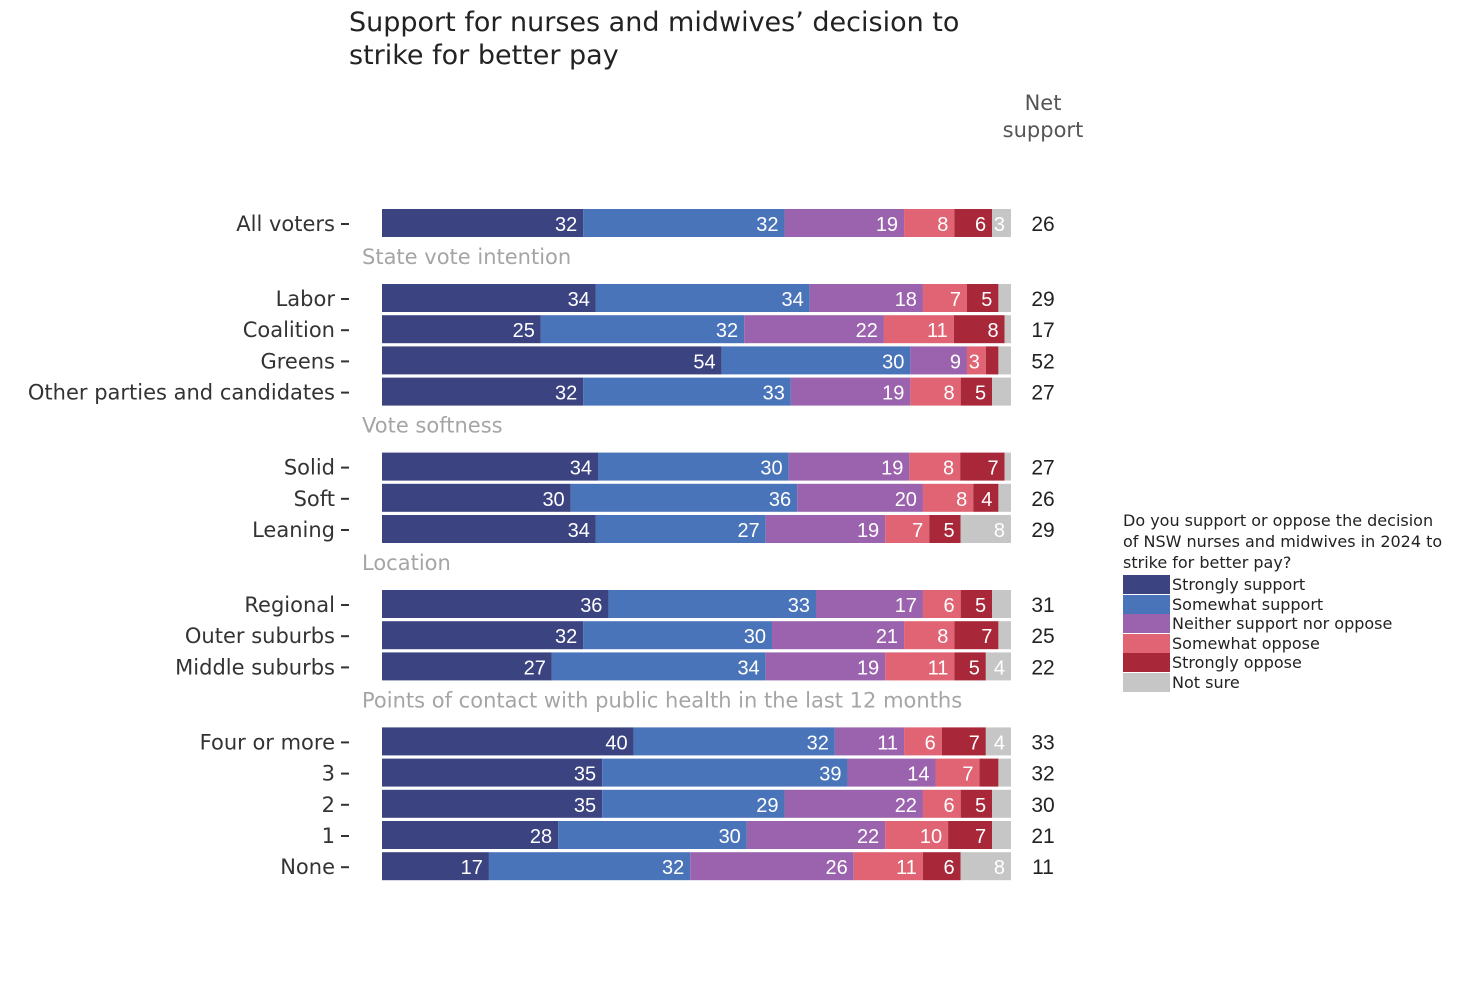 The width and height of the screenshot is (1474, 989). Describe the element at coordinates (774, 394) in the screenshot. I see `bar-value-label: 33` at that location.